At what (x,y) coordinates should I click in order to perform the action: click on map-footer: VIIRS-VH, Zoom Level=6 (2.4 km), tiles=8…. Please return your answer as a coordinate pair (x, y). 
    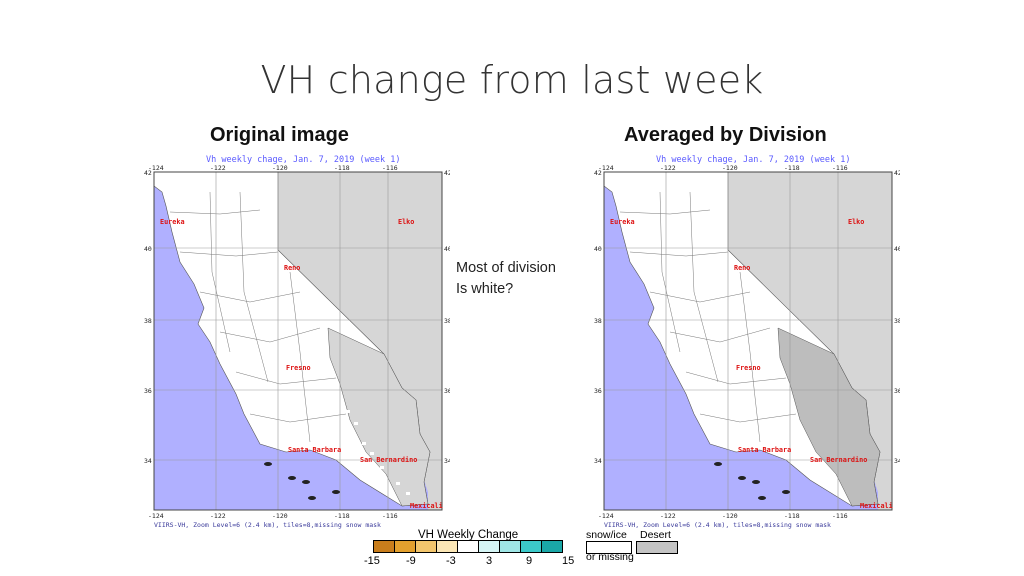
    Looking at the image, I should click on (267, 525).